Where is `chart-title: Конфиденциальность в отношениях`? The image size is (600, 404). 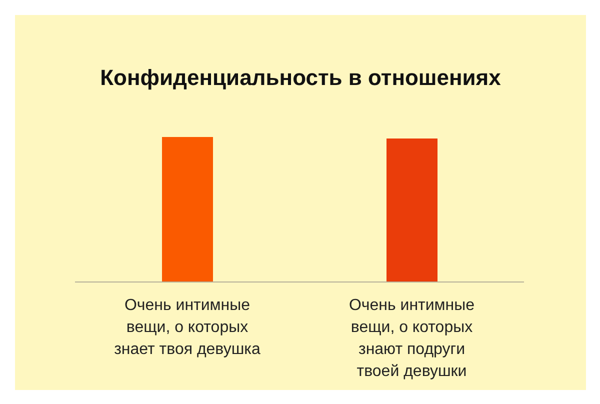 chart-title: Конфиденциальность в отношениях is located at coordinates (300, 78).